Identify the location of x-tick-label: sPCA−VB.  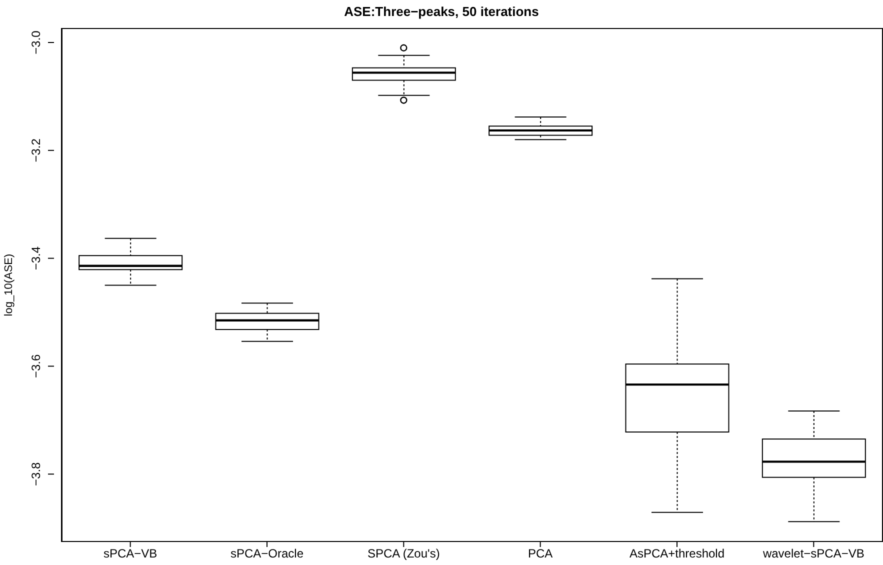
(130, 553).